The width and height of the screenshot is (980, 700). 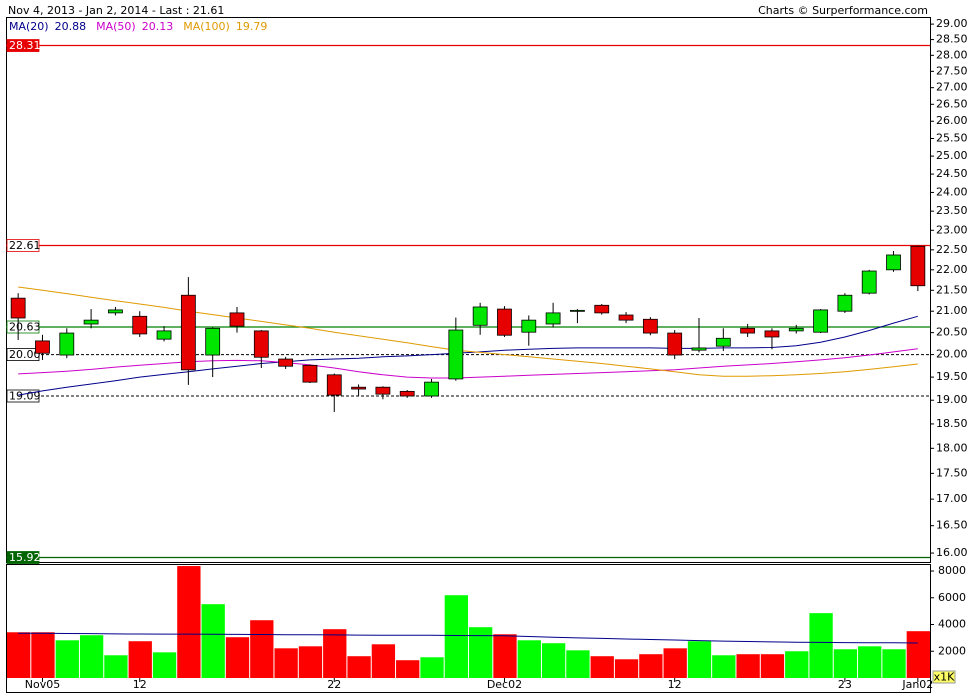 I want to click on level-label: 19.09, so click(x=25, y=396).